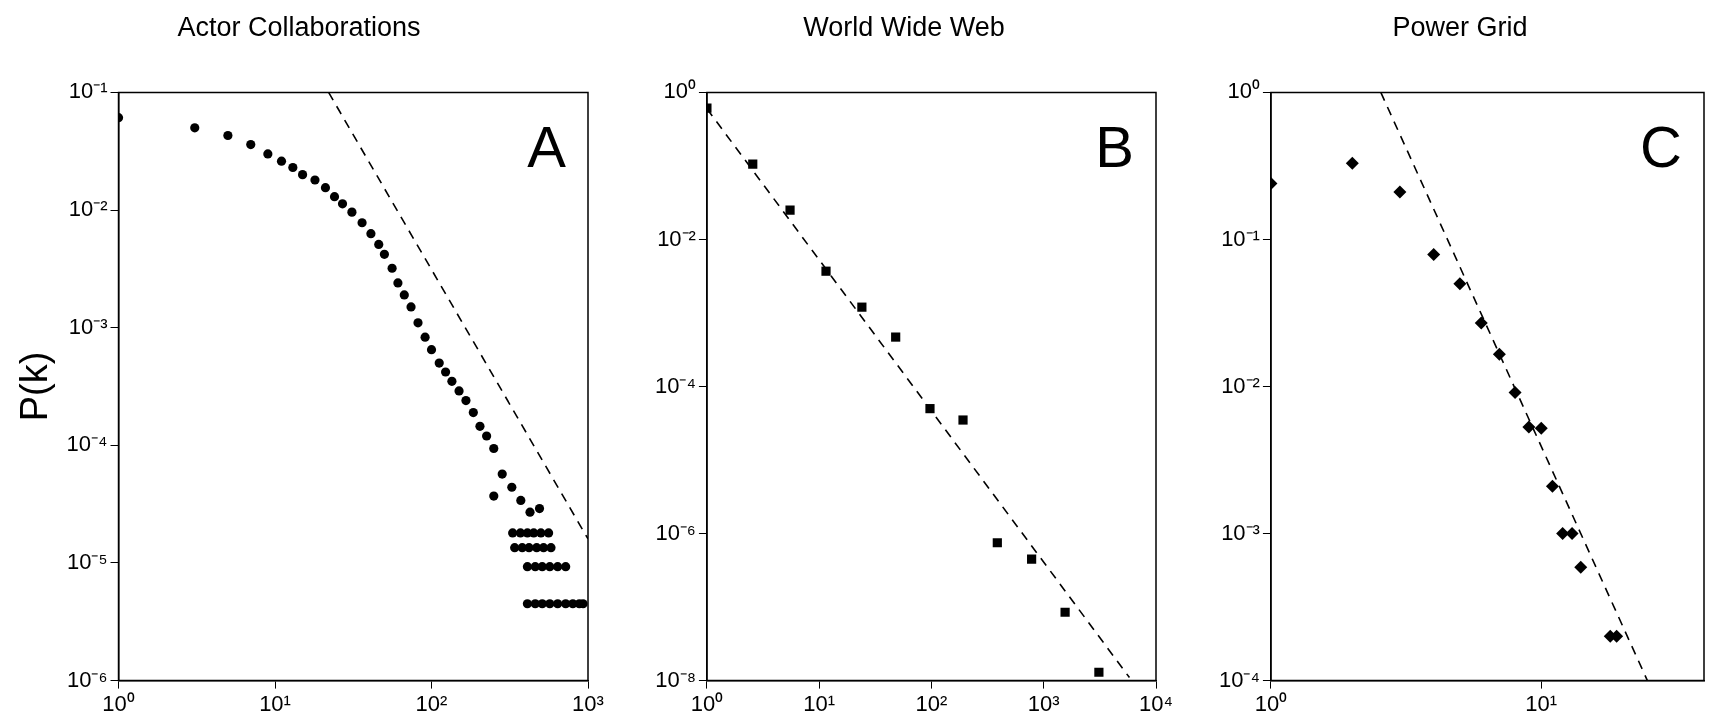  What do you see at coordinates (675, 679) in the screenshot?
I see `y-tick-label: 10⁻⁸` at bounding box center [675, 679].